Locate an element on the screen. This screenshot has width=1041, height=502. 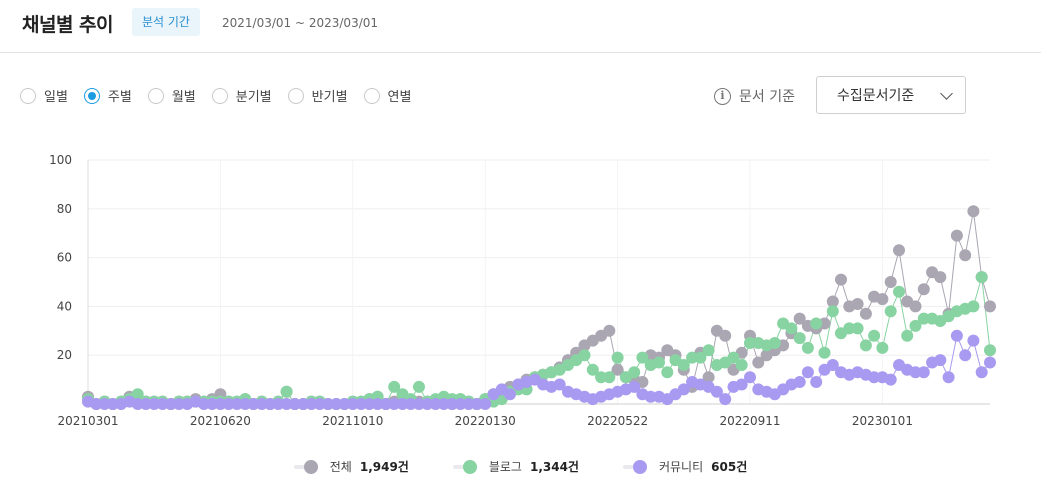
period-option: 연별 is located at coordinates (387, 95).